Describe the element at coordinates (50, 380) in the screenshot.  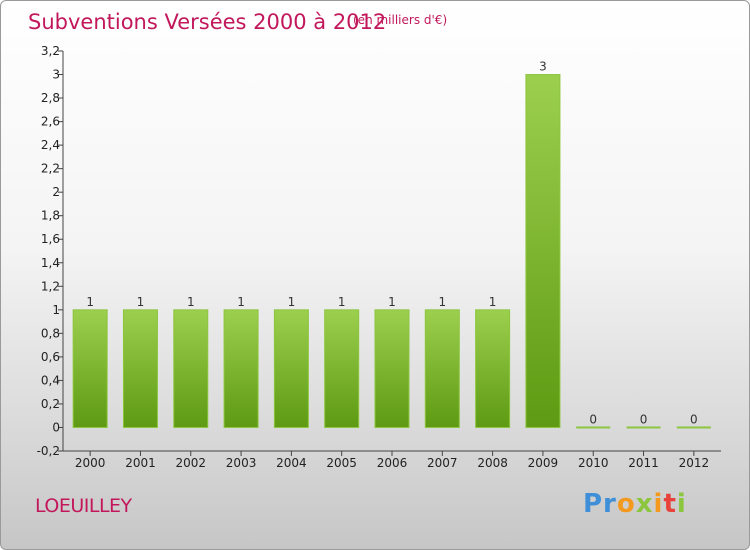
I see `y-tick-label: 0,4` at that location.